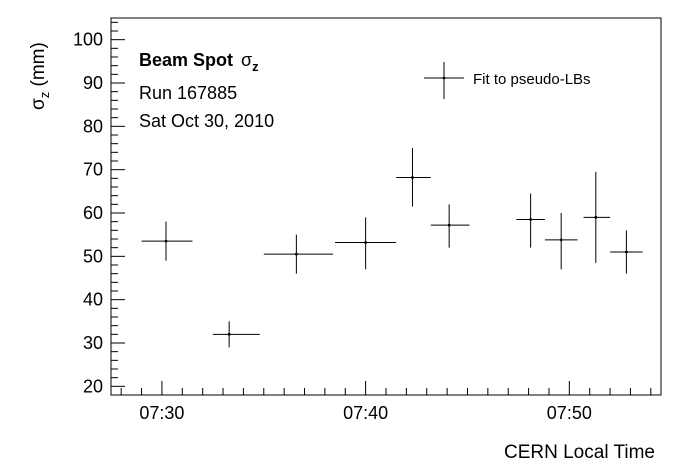  Describe the element at coordinates (93, 300) in the screenshot. I see `y-tick-label: 40` at that location.